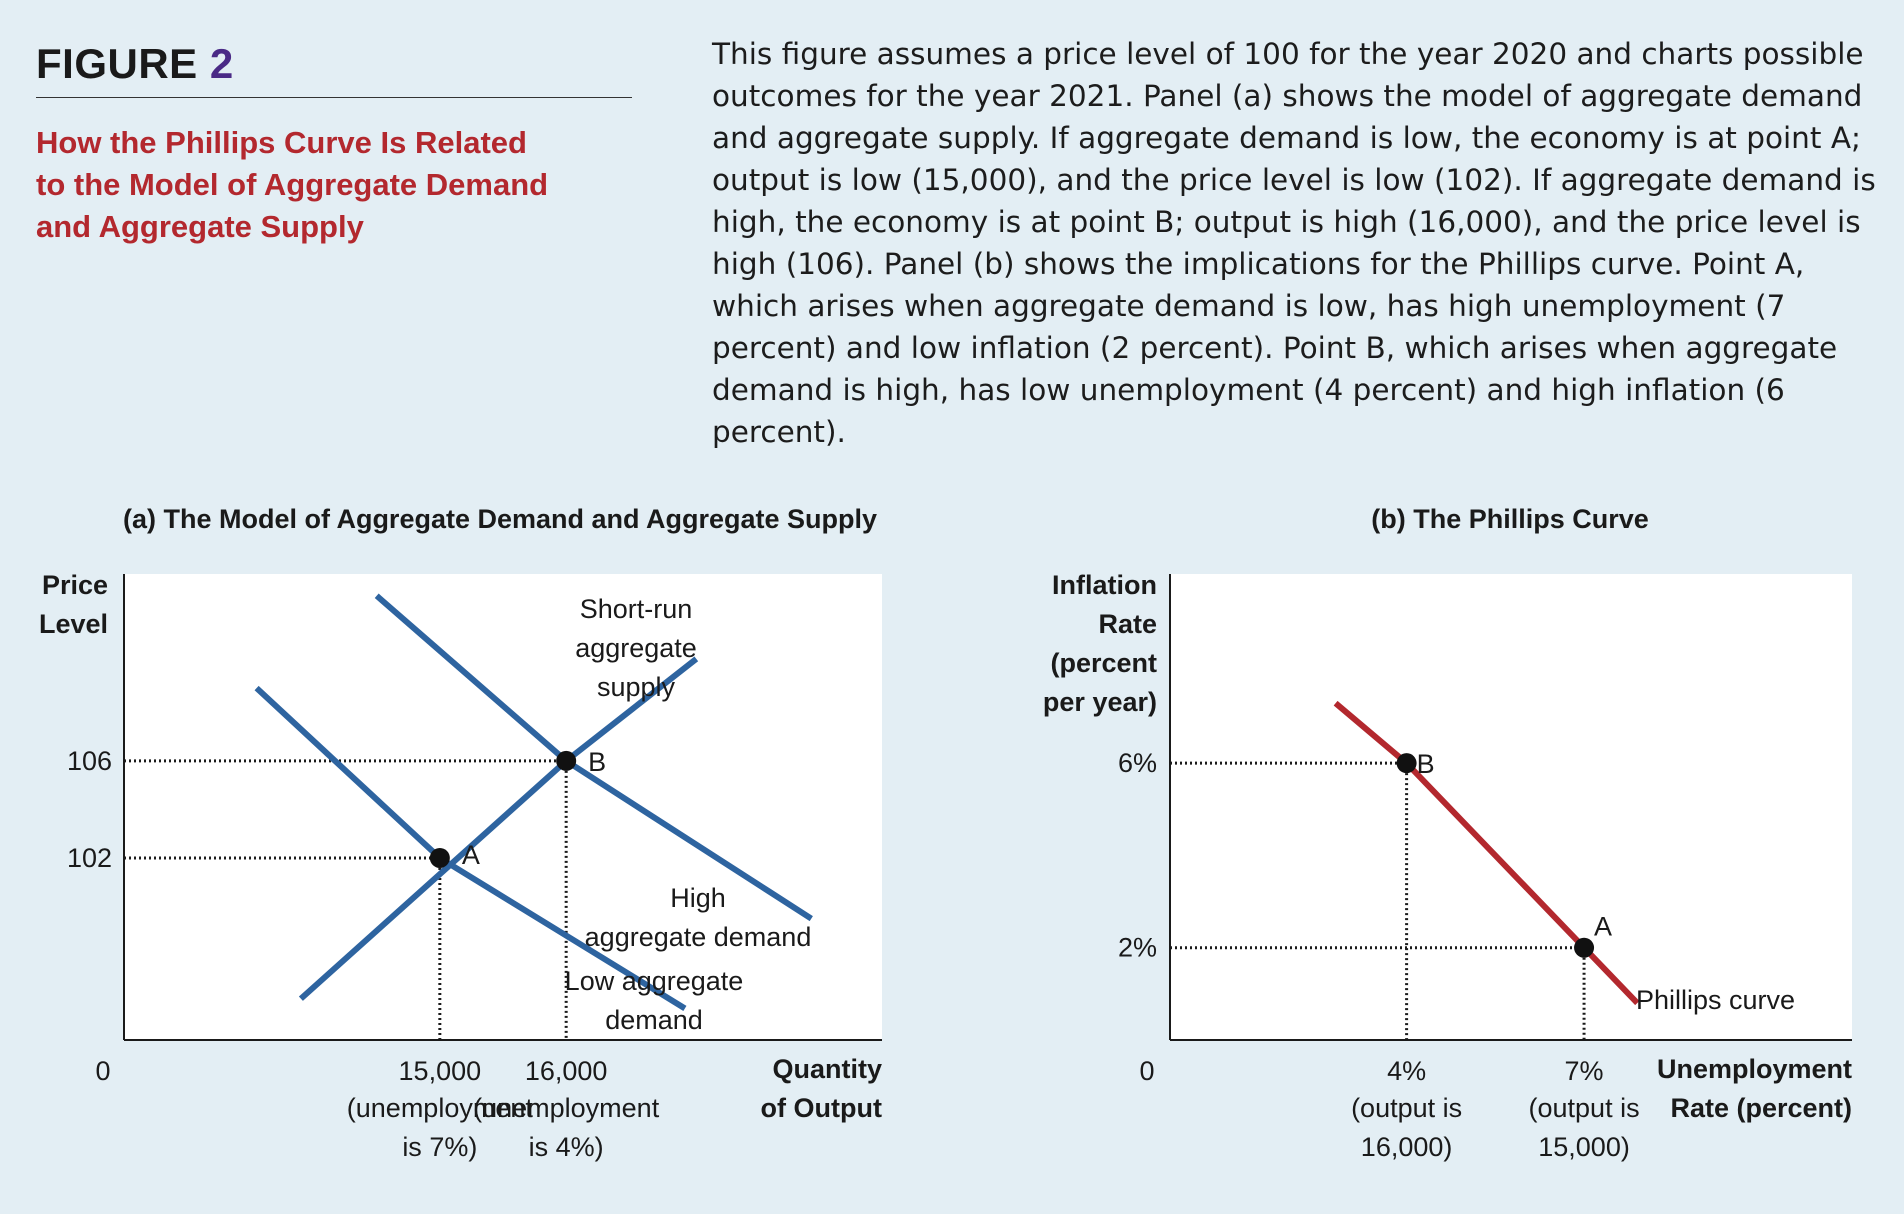  What do you see at coordinates (1407, 1147) in the screenshot?
I see `x-tick-note: 16,000)` at bounding box center [1407, 1147].